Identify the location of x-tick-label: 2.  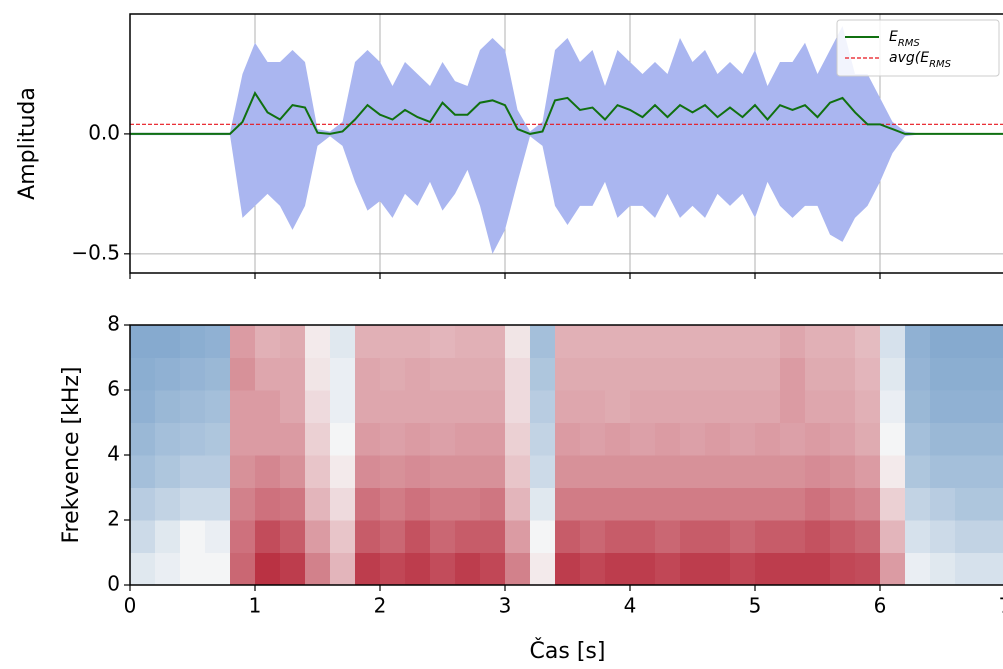
(380, 606).